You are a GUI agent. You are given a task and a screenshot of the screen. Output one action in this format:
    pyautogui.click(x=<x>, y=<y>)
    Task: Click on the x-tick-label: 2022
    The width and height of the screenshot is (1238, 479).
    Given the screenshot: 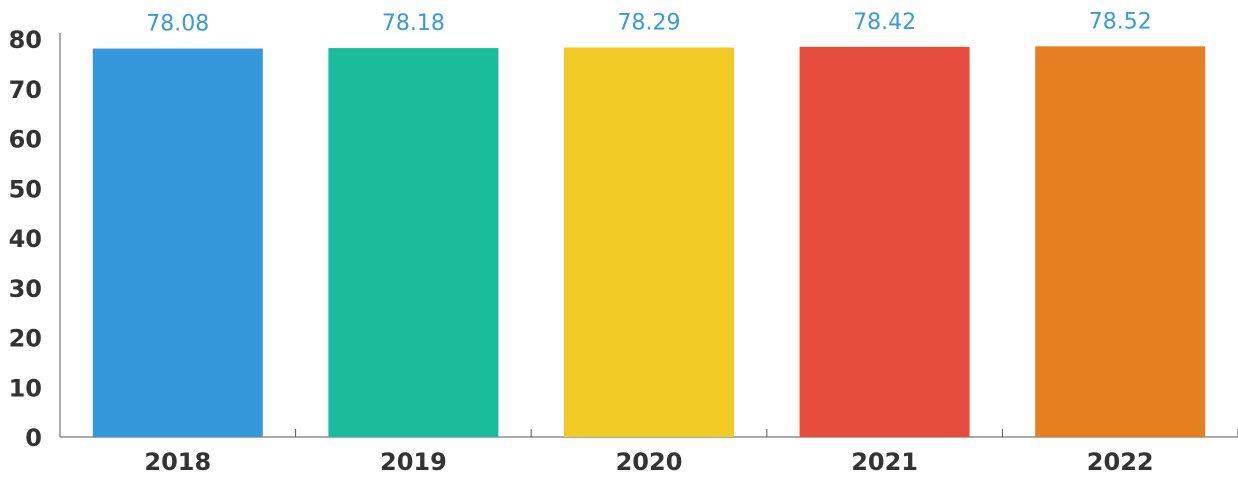 What is the action you would take?
    pyautogui.click(x=1120, y=462)
    